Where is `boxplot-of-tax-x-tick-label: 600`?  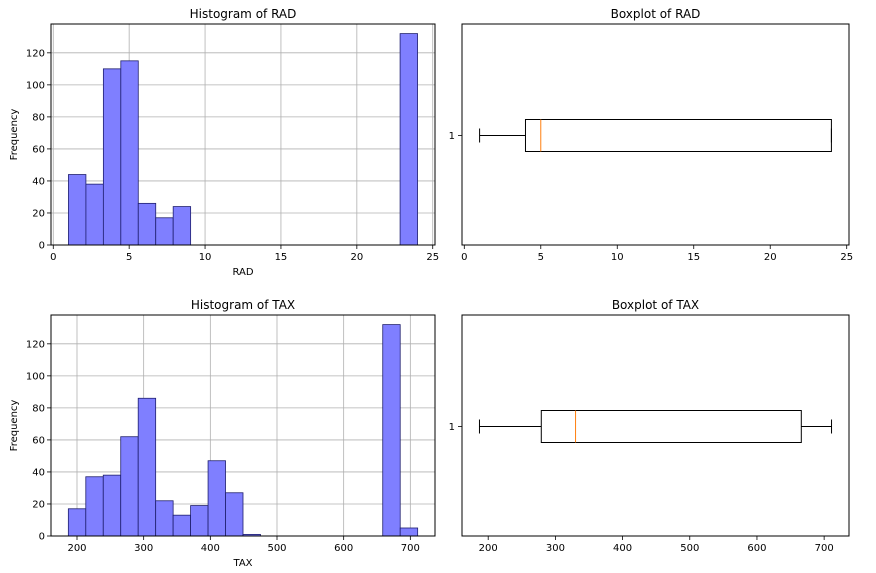
boxplot-of-tax-x-tick-label: 600 is located at coordinates (756, 548).